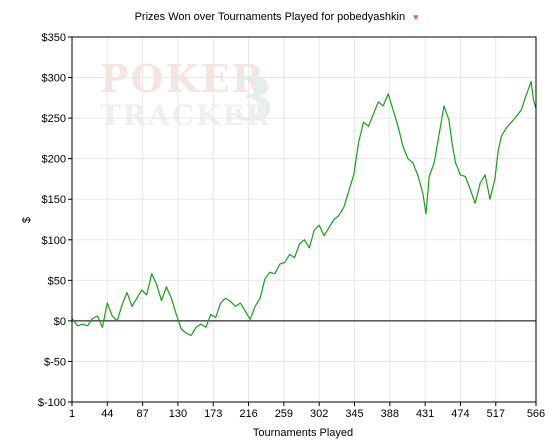 Image resolution: width=553 pixels, height=442 pixels. What do you see at coordinates (55, 220) in the screenshot?
I see `y-axis-ticks: $350 $300 $250 $200 $150 $100 $50 $0 $-50 $-100` at bounding box center [55, 220].